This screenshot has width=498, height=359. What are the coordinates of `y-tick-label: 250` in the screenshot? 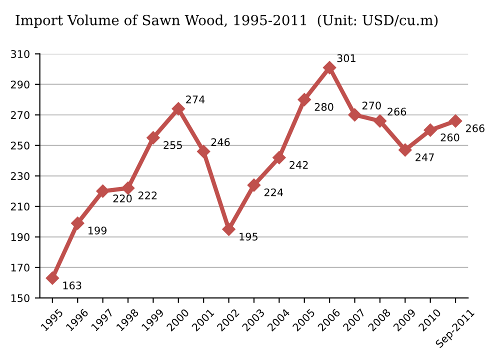 It's located at (20, 146).